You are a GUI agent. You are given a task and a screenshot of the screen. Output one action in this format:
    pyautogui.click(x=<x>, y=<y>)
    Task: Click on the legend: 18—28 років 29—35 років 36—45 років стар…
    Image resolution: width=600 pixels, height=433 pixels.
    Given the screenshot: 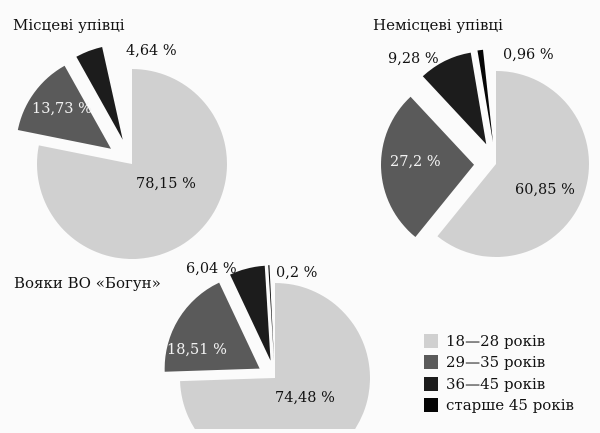 What is the action you would take?
    pyautogui.click(x=499, y=373)
    